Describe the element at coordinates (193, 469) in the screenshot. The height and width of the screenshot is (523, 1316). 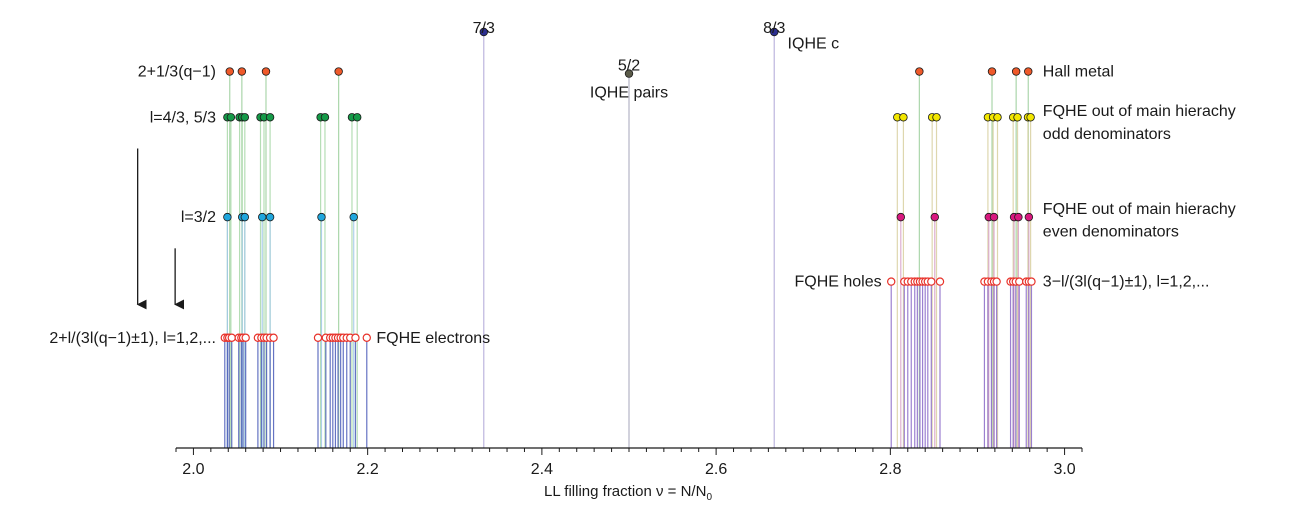
I see `x-tick-label: 2.0` at that location.